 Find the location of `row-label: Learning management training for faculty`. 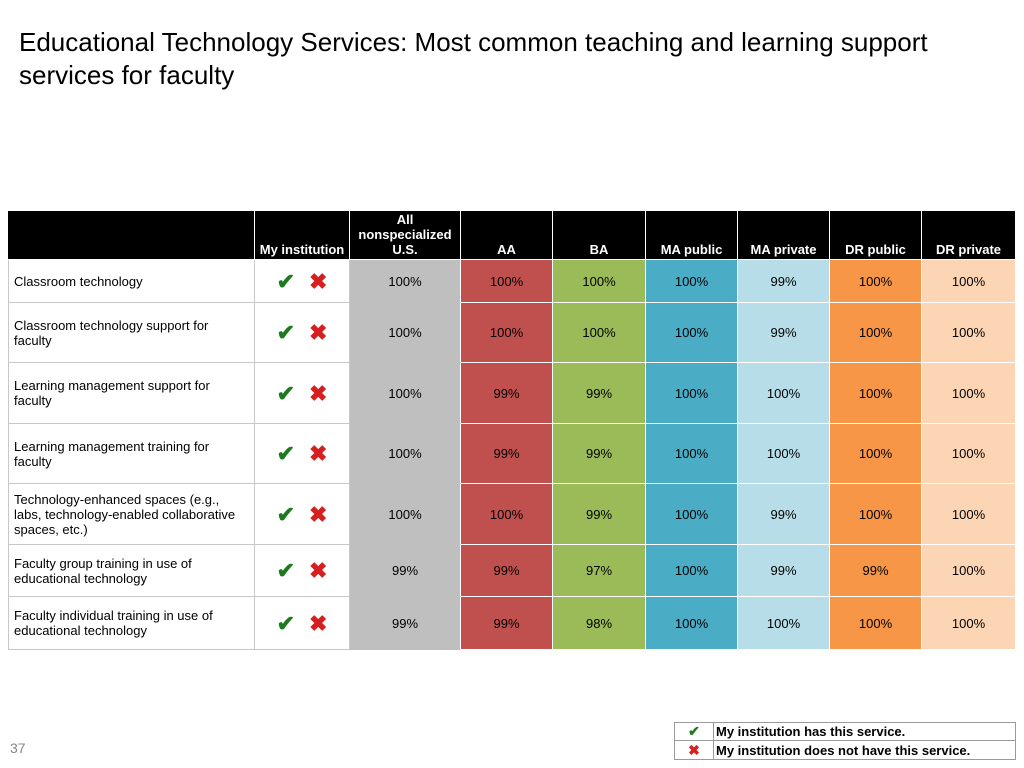

row-label: Learning management training for faculty is located at coordinates (131, 454).